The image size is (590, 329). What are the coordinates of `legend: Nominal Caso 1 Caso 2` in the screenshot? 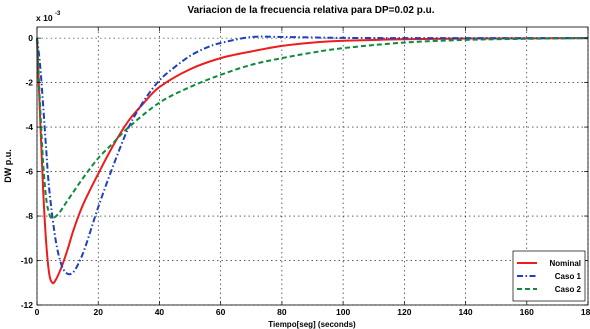 It's located at (549, 276).